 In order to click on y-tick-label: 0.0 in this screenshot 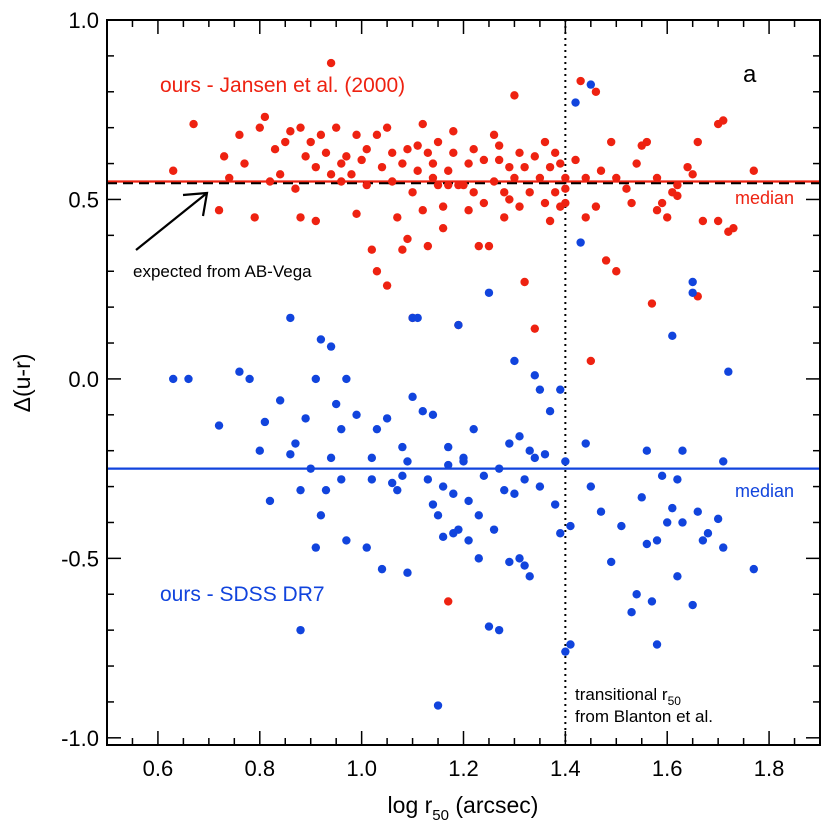, I will do `click(83, 379)`.